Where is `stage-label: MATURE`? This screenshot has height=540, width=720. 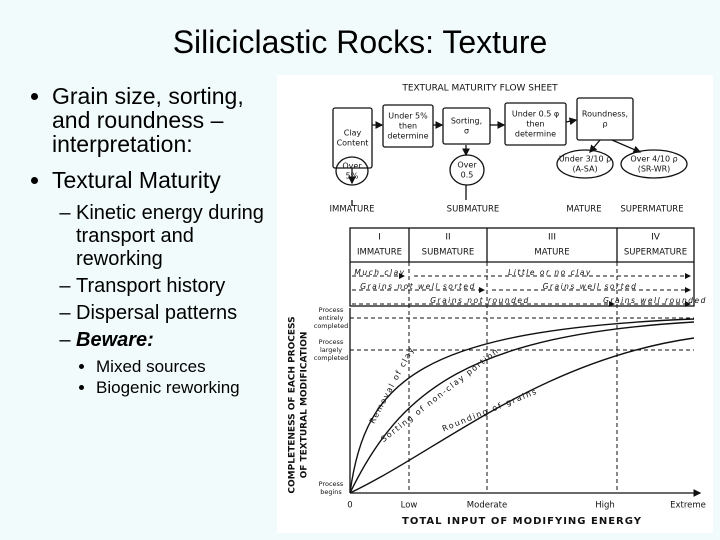 stage-label: MATURE is located at coordinates (583, 210).